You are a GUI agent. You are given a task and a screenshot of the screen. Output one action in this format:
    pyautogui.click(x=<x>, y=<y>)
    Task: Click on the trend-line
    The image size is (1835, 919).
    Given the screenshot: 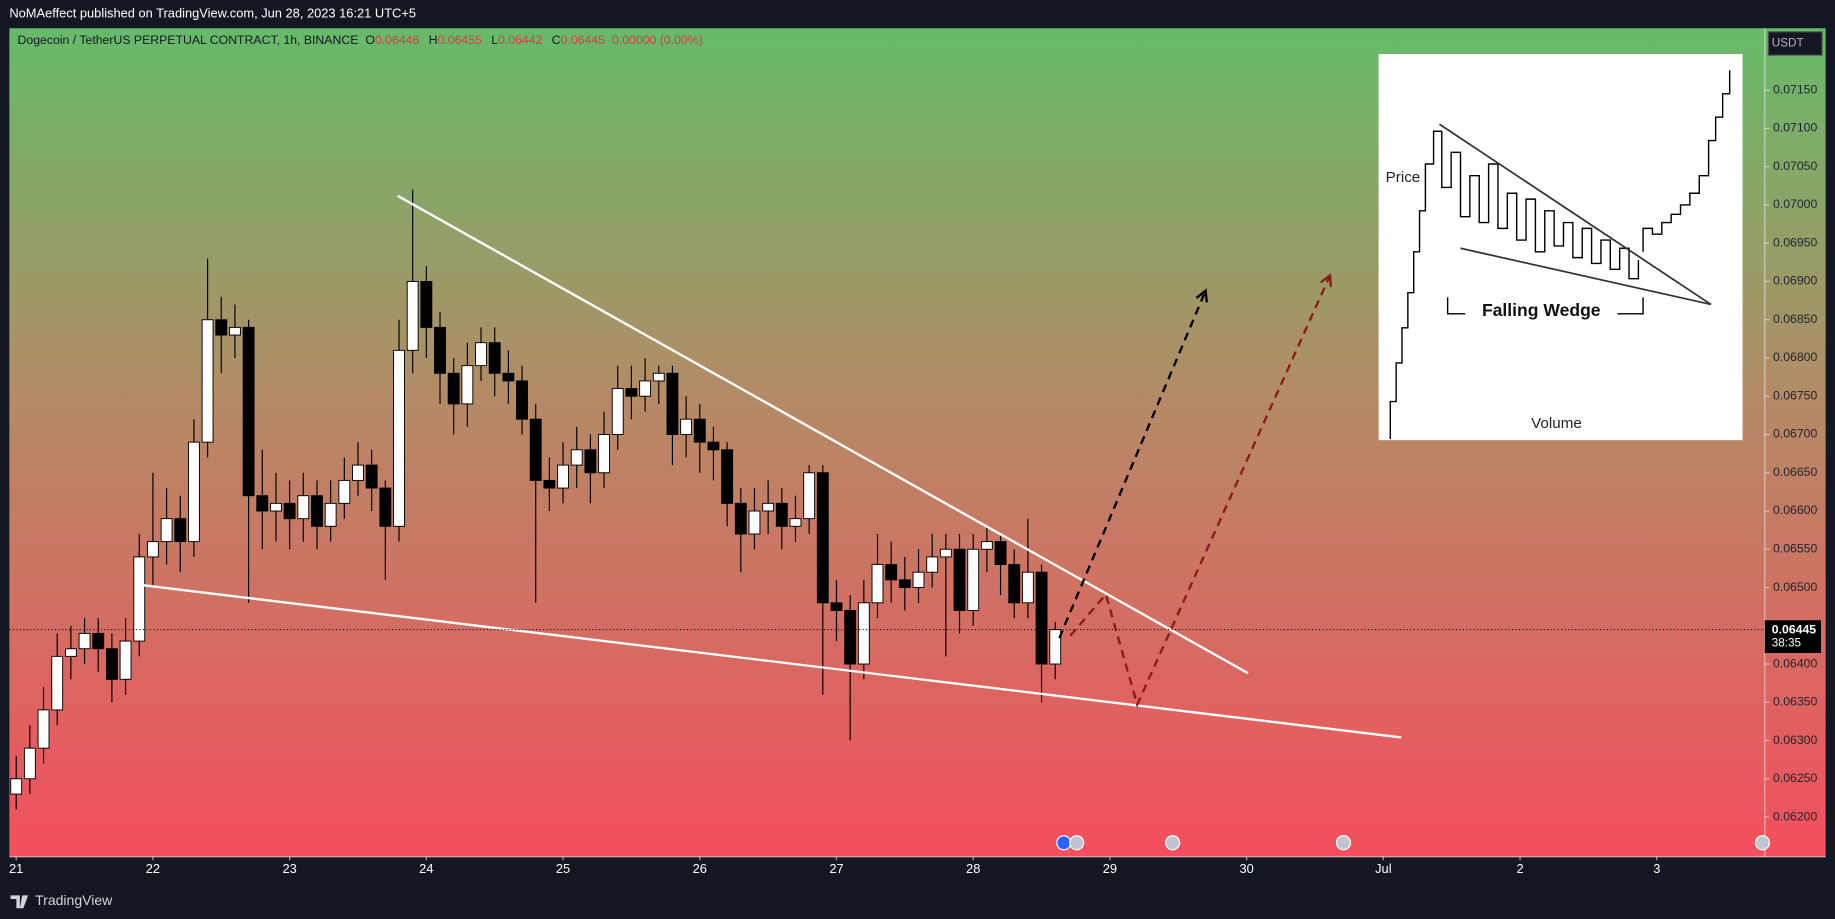 What is the action you would take?
    pyautogui.click(x=769, y=661)
    